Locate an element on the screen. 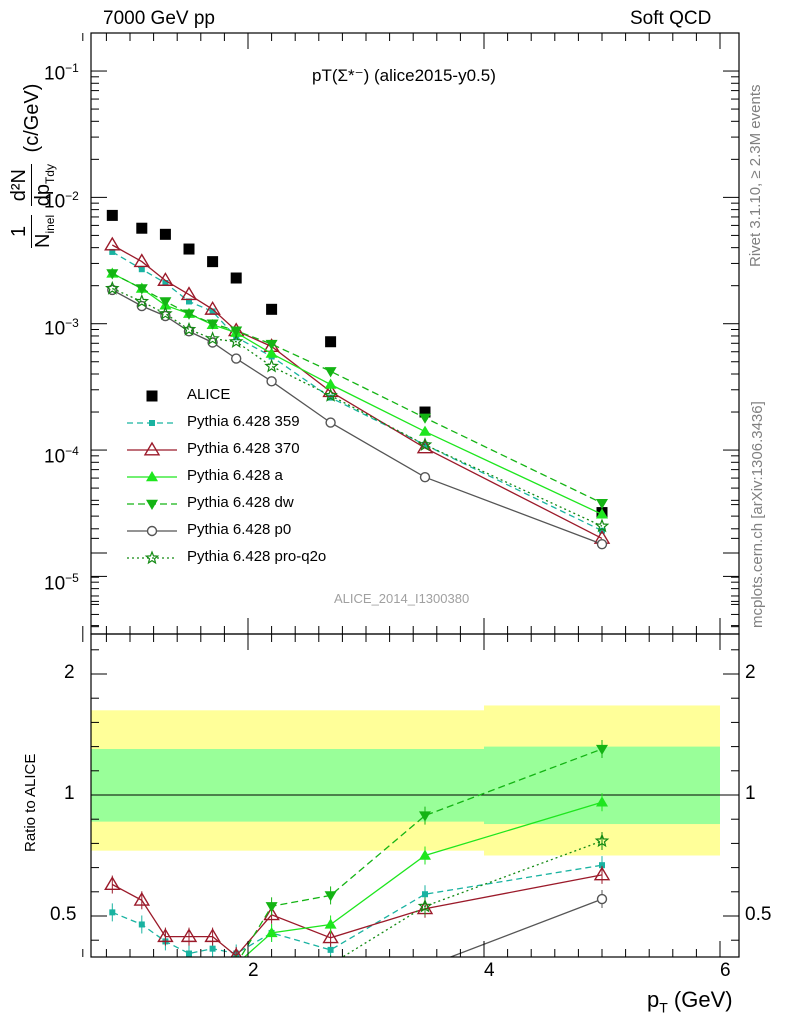 The height and width of the screenshot is (1024, 786). main-y-axis-label: 1 Ninel d²N dpTdy (c/GeV) is located at coordinates (33, 165).